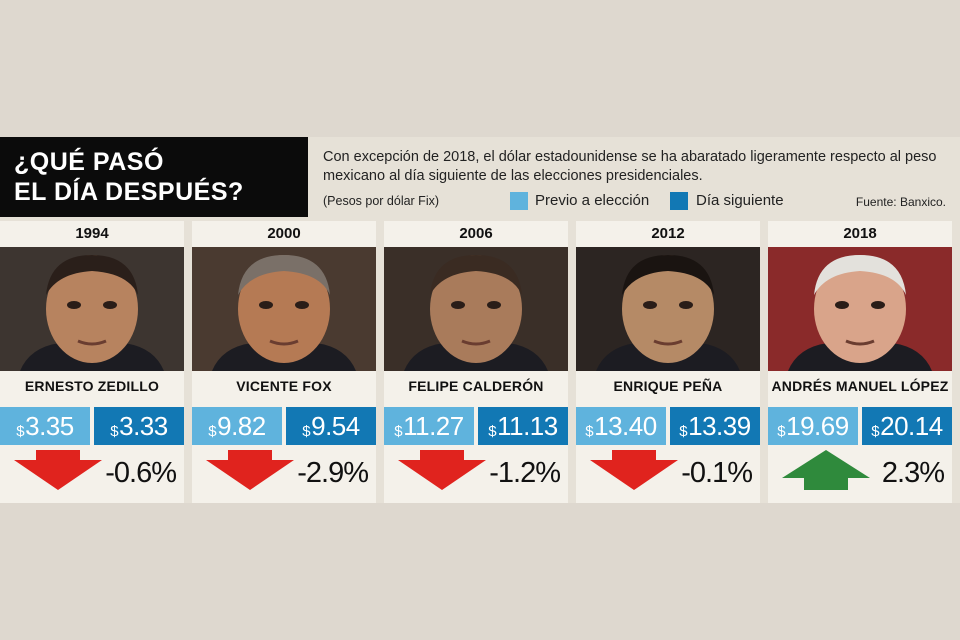  What do you see at coordinates (679, 201) in the screenshot?
I see `legend-swatch-siguiente` at bounding box center [679, 201].